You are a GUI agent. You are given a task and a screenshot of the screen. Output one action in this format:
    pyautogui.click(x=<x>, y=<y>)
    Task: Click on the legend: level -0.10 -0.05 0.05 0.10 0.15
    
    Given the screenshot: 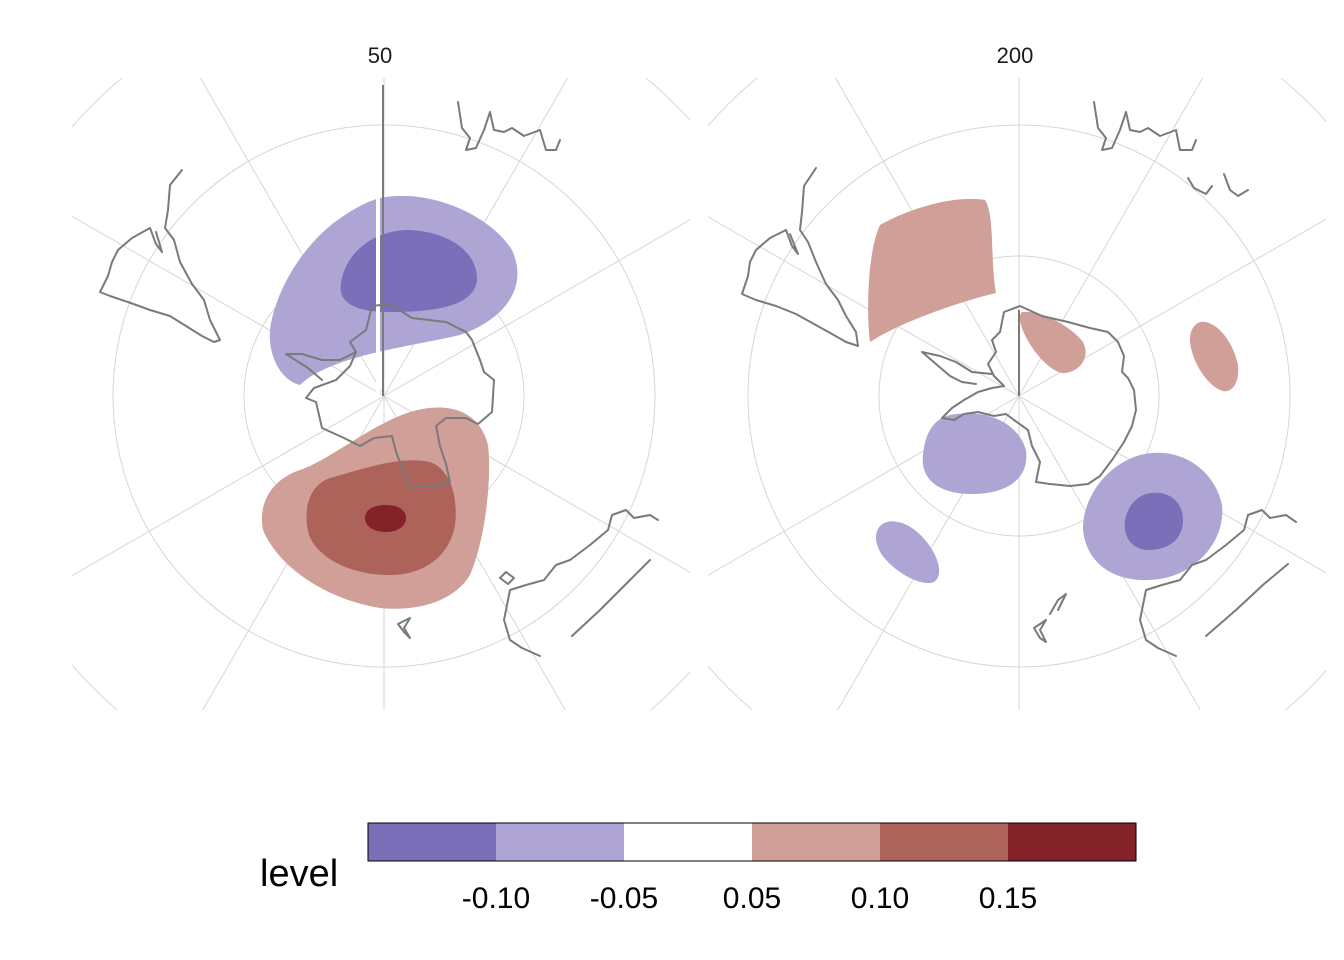 What is the action you would take?
    pyautogui.click(x=698, y=868)
    